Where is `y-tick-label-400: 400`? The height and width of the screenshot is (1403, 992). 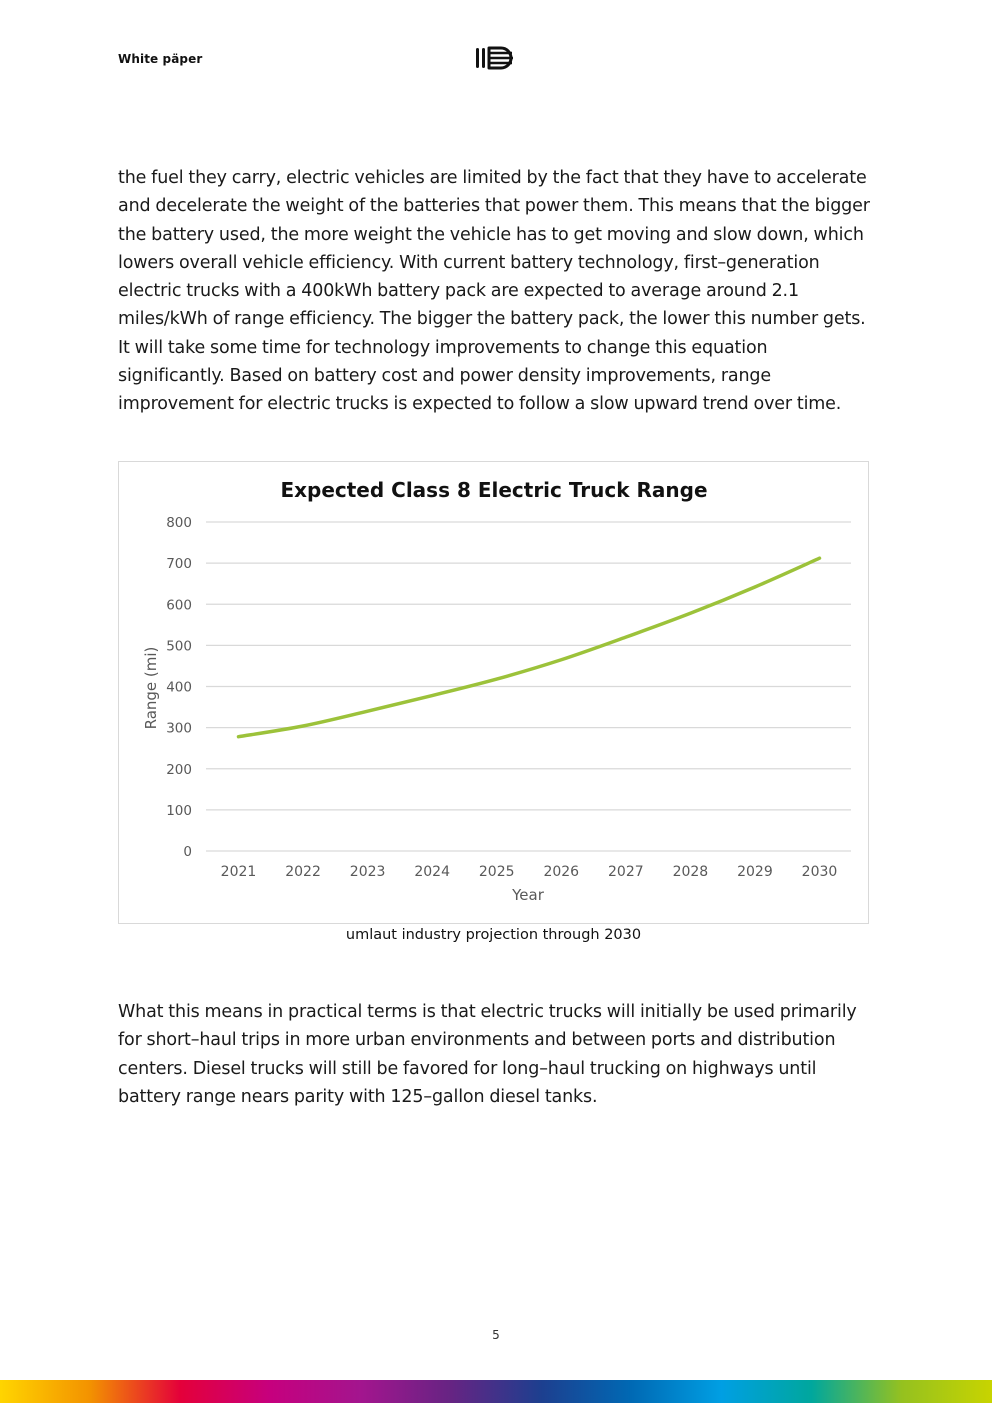
y-tick-label-400: 400 is located at coordinates (179, 688).